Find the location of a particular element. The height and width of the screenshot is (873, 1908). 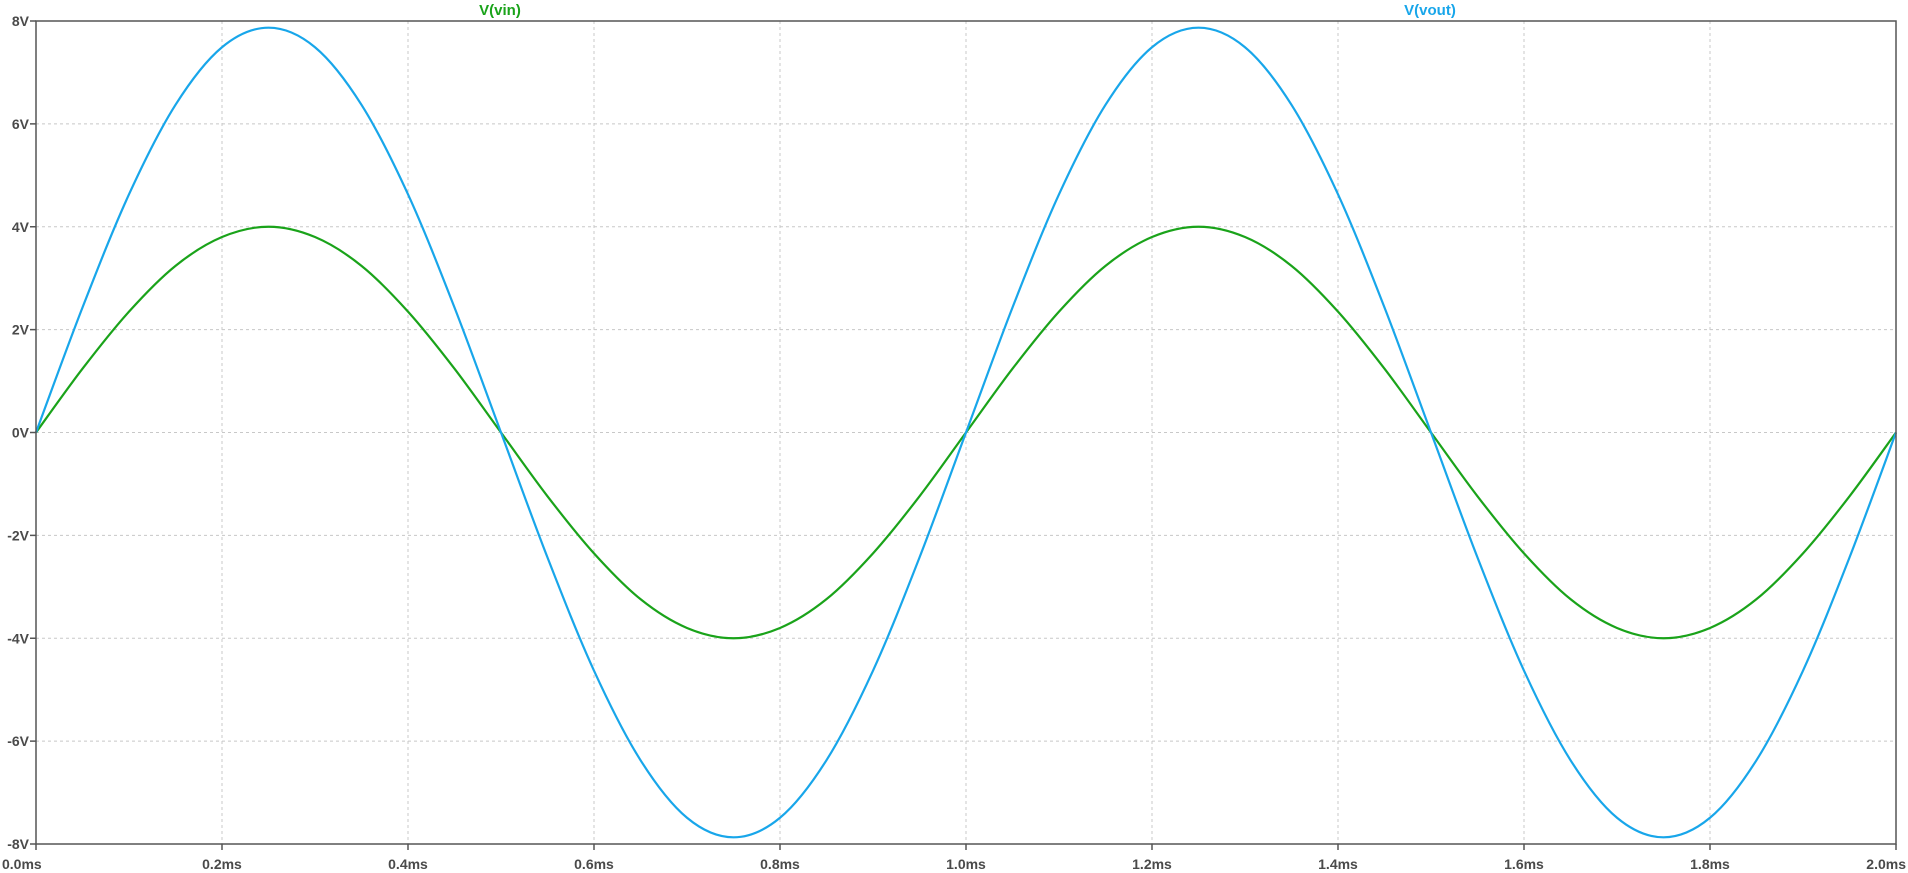

x-tick-label: 0.4ms is located at coordinates (408, 864).